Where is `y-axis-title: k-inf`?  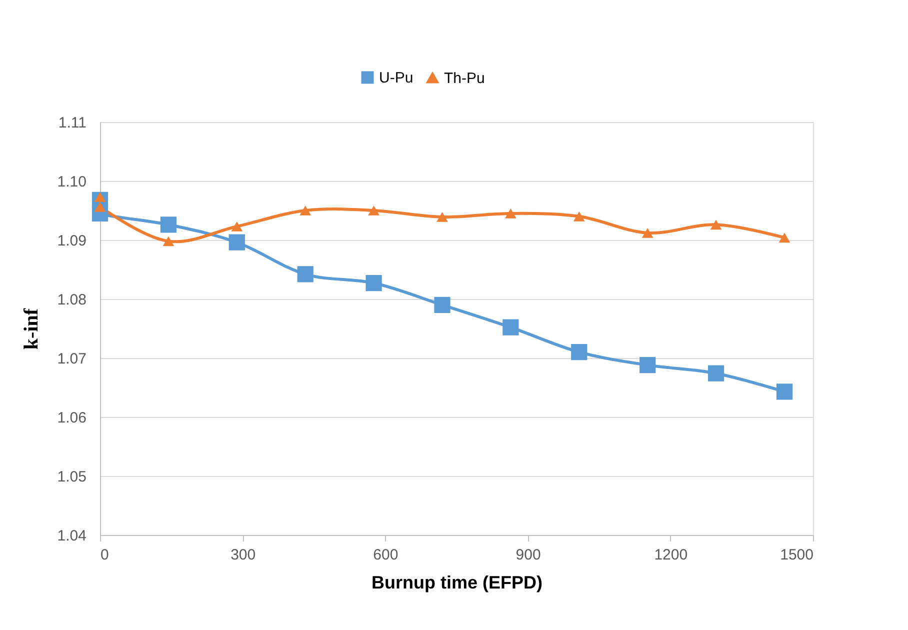
y-axis-title: k-inf is located at coordinates (31, 329).